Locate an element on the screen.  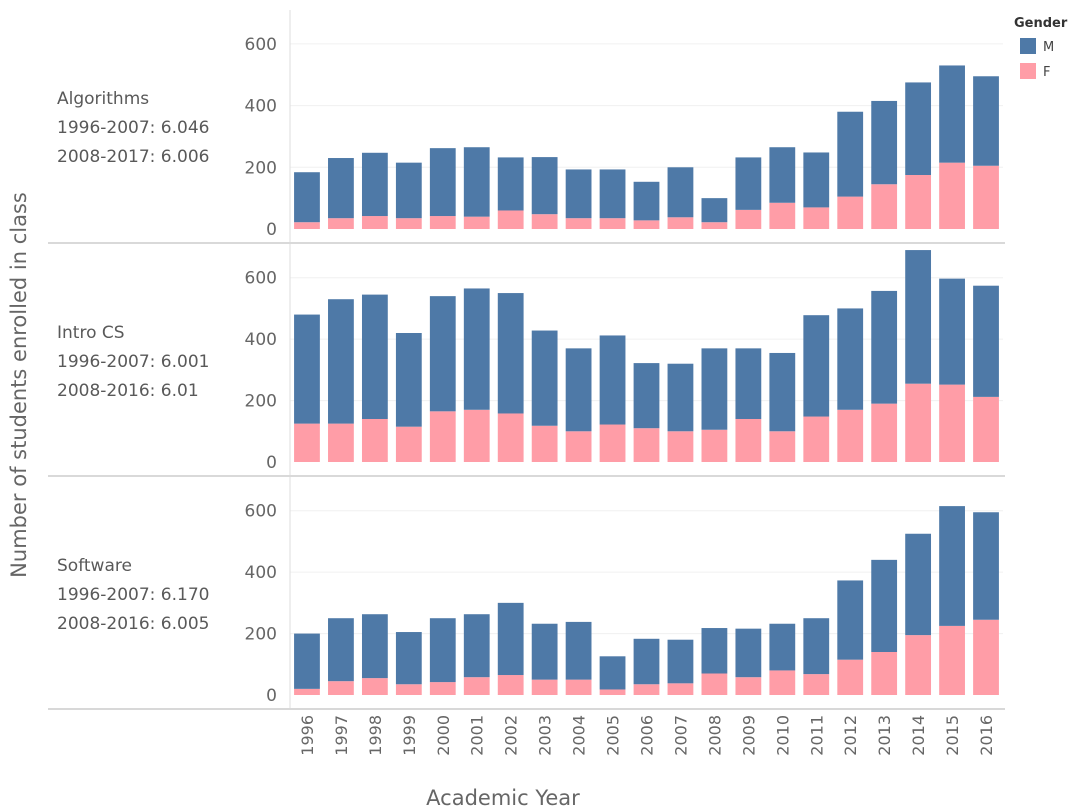
bar-m-p1-2008 is located at coordinates (714, 389).